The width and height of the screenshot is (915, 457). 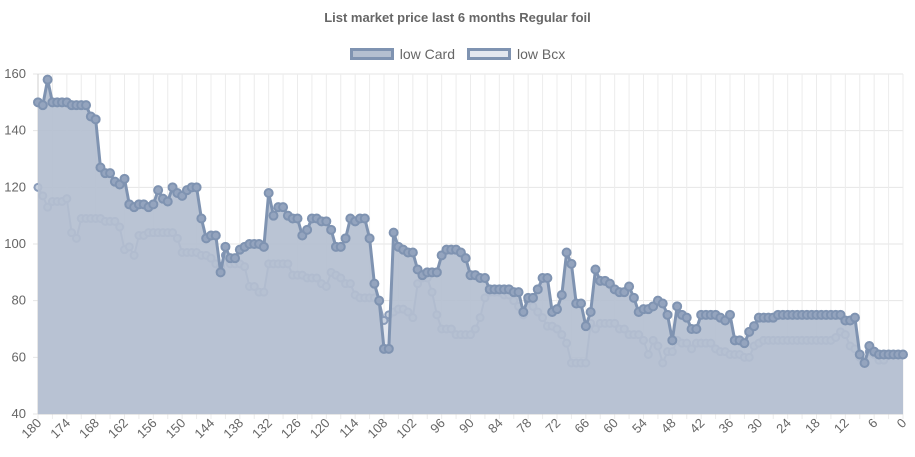 I want to click on x-tick-label: 48, so click(x=668, y=425).